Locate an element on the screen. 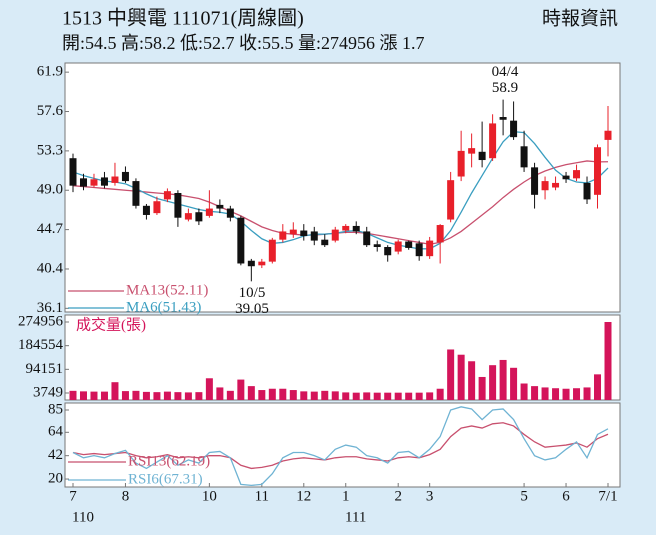 The image size is (656, 535). y-tick-label: 57.6 is located at coordinates (50, 111).